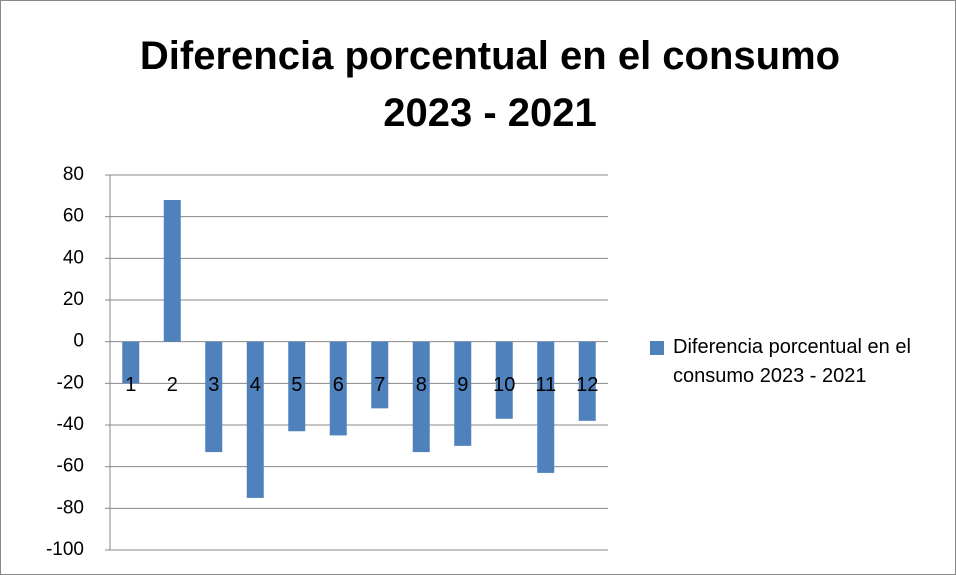 This screenshot has width=956, height=575. What do you see at coordinates (545, 385) in the screenshot?
I see `x-tick-label: 11` at bounding box center [545, 385].